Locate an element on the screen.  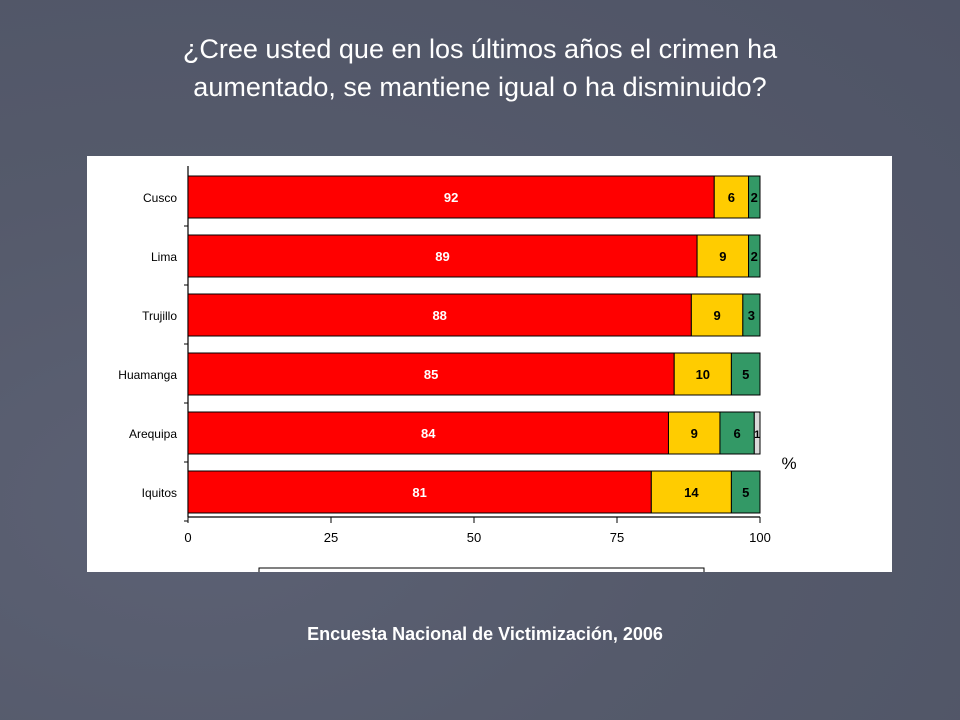
data-label-1-0: 89 is located at coordinates (442, 256).